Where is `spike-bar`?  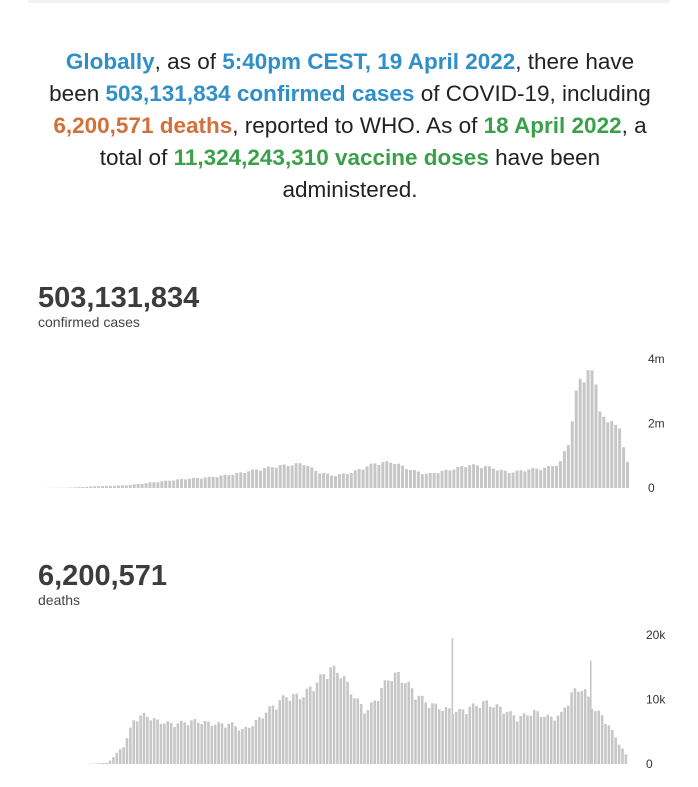 spike-bar is located at coordinates (590, 712).